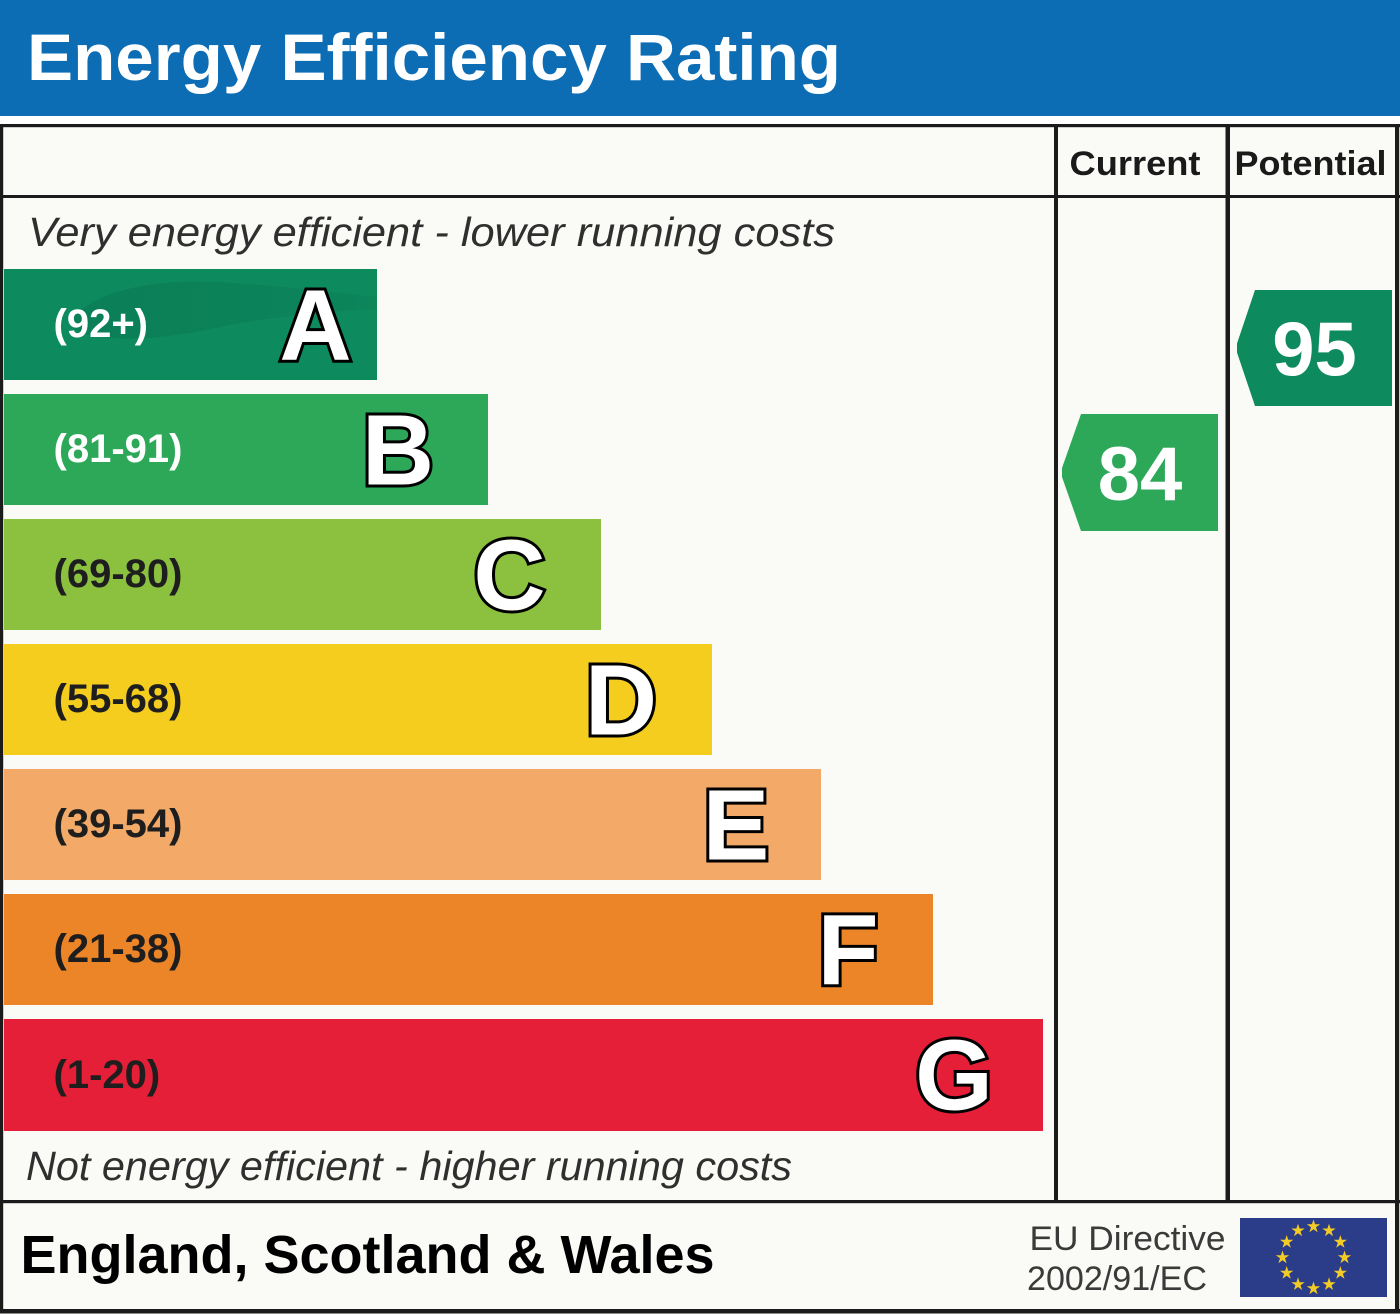 The image size is (1400, 1314). I want to click on svg-text: (81-91), so click(118, 449).